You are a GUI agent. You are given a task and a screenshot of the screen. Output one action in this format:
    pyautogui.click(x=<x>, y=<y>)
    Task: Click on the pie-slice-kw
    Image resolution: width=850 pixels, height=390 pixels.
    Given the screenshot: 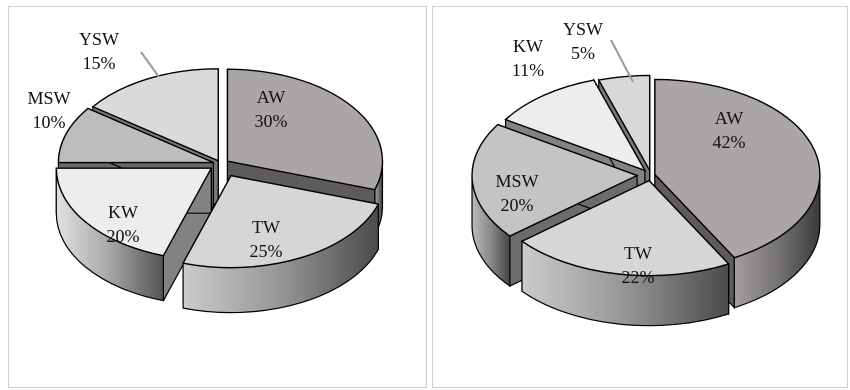 What is the action you would take?
    pyautogui.click(x=134, y=234)
    